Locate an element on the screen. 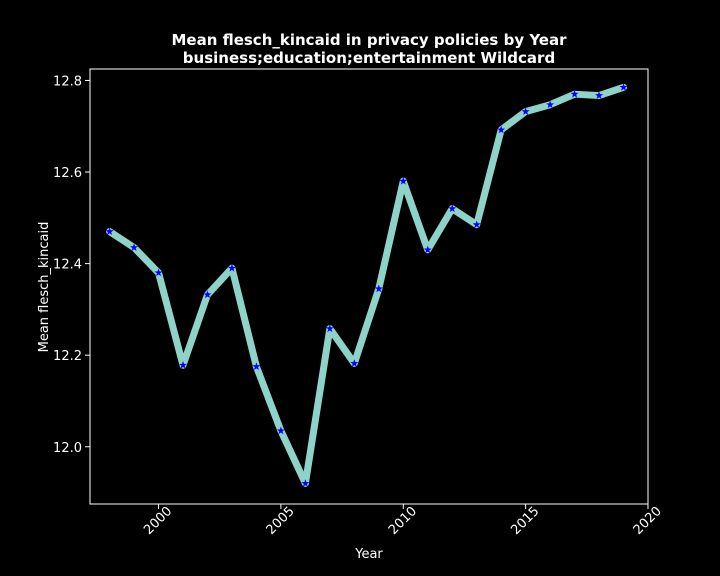 Image resolution: width=720 pixels, height=576 pixels. y-tick-label: 12.2 is located at coordinates (67, 356).